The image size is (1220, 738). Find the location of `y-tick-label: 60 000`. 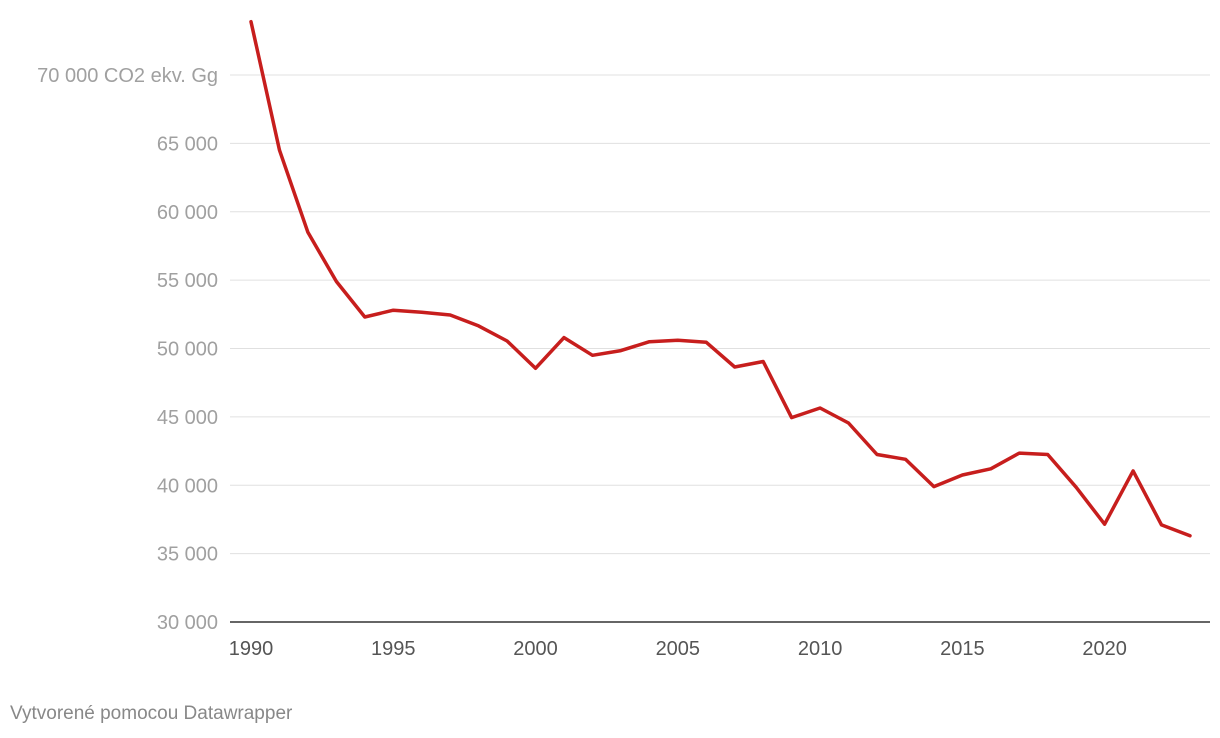

y-tick-label: 60 000 is located at coordinates (187, 213).